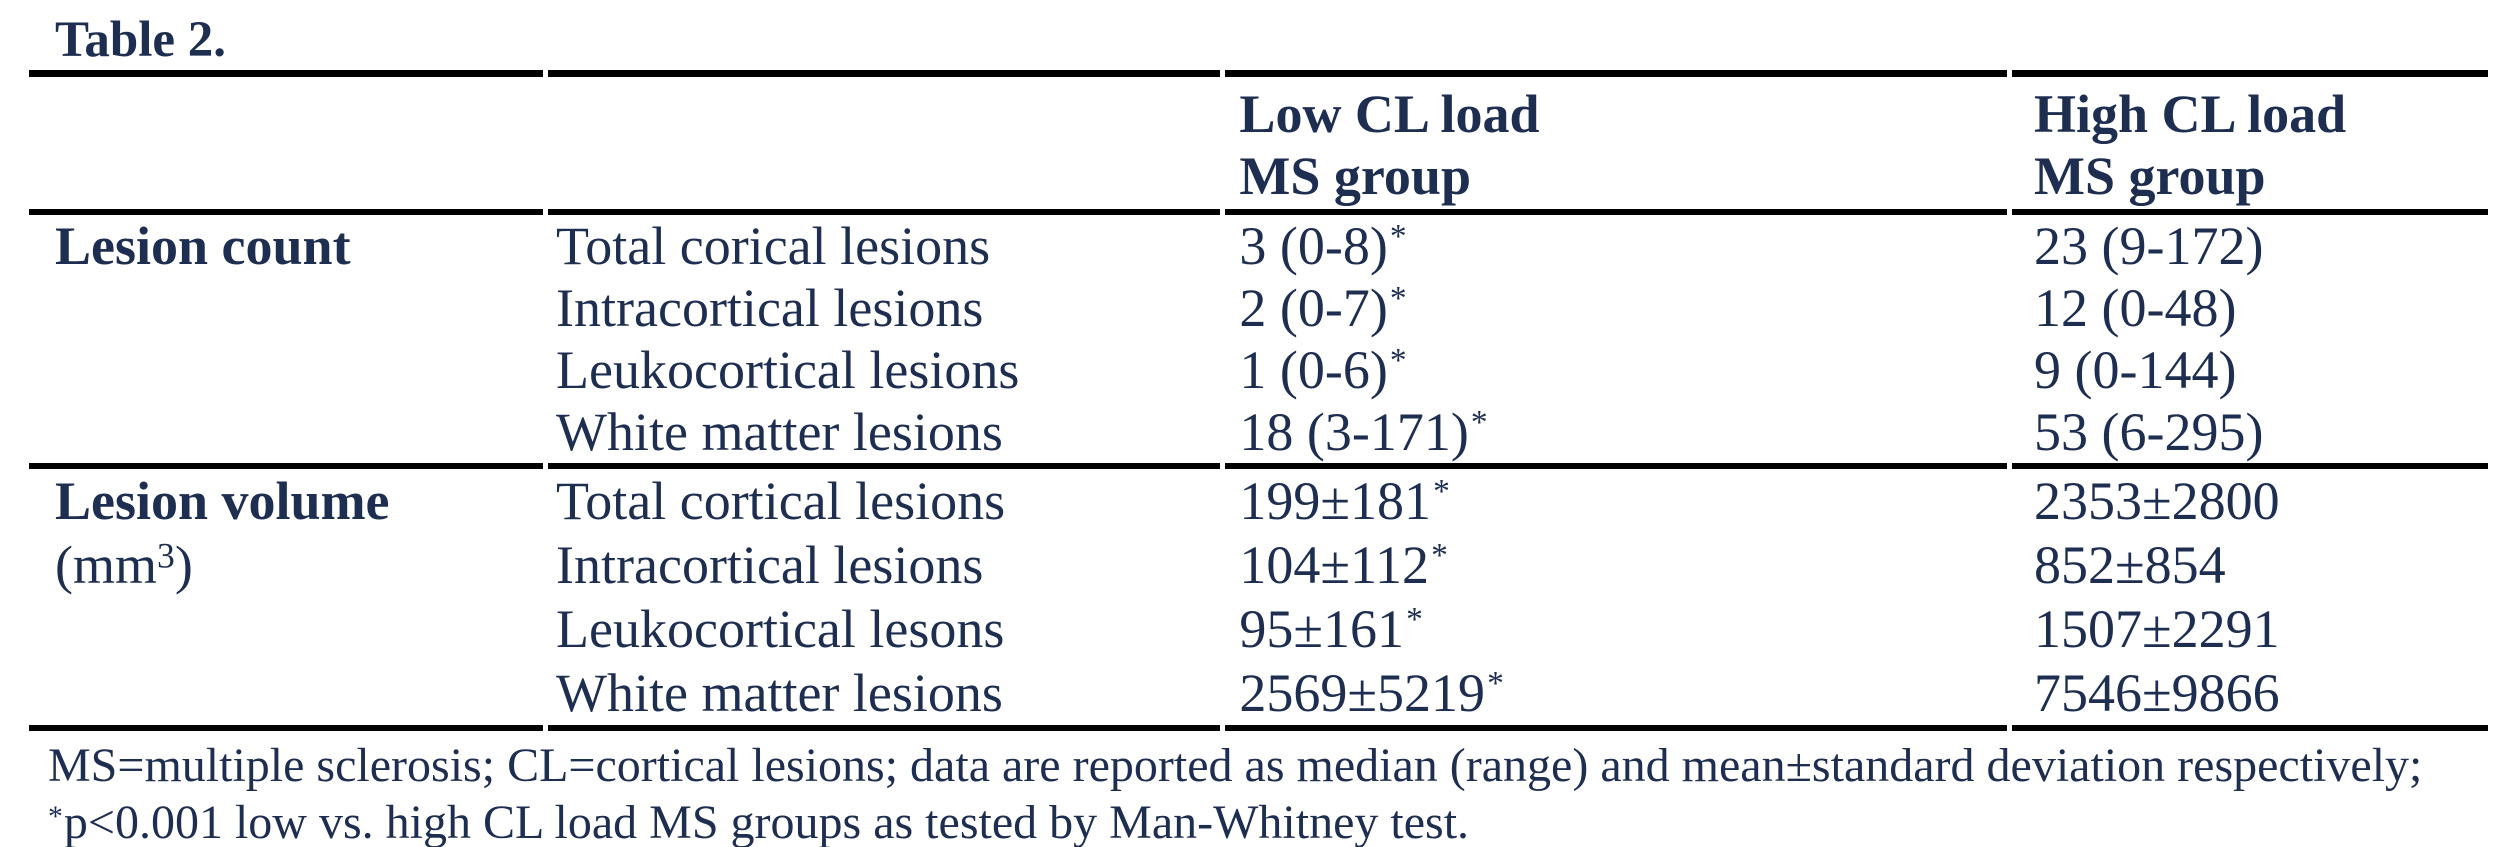 The width and height of the screenshot is (2513, 847). Describe the element at coordinates (2190, 114) in the screenshot. I see `header-high-line1: High CL load` at that location.